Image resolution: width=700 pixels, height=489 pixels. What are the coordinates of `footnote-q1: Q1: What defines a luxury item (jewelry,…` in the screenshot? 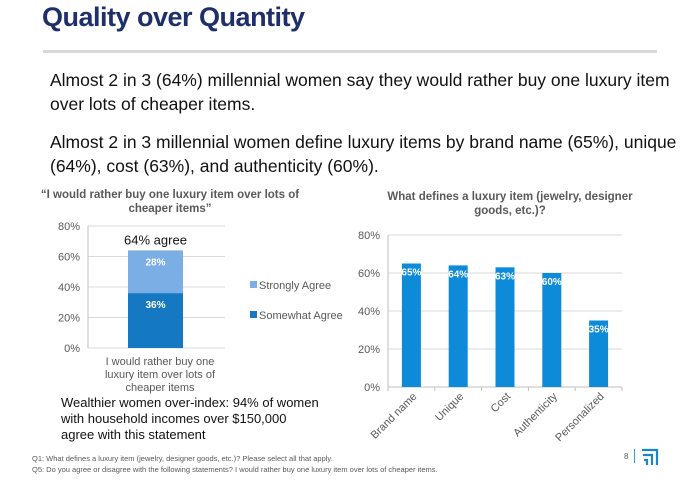 It's located at (182, 458).